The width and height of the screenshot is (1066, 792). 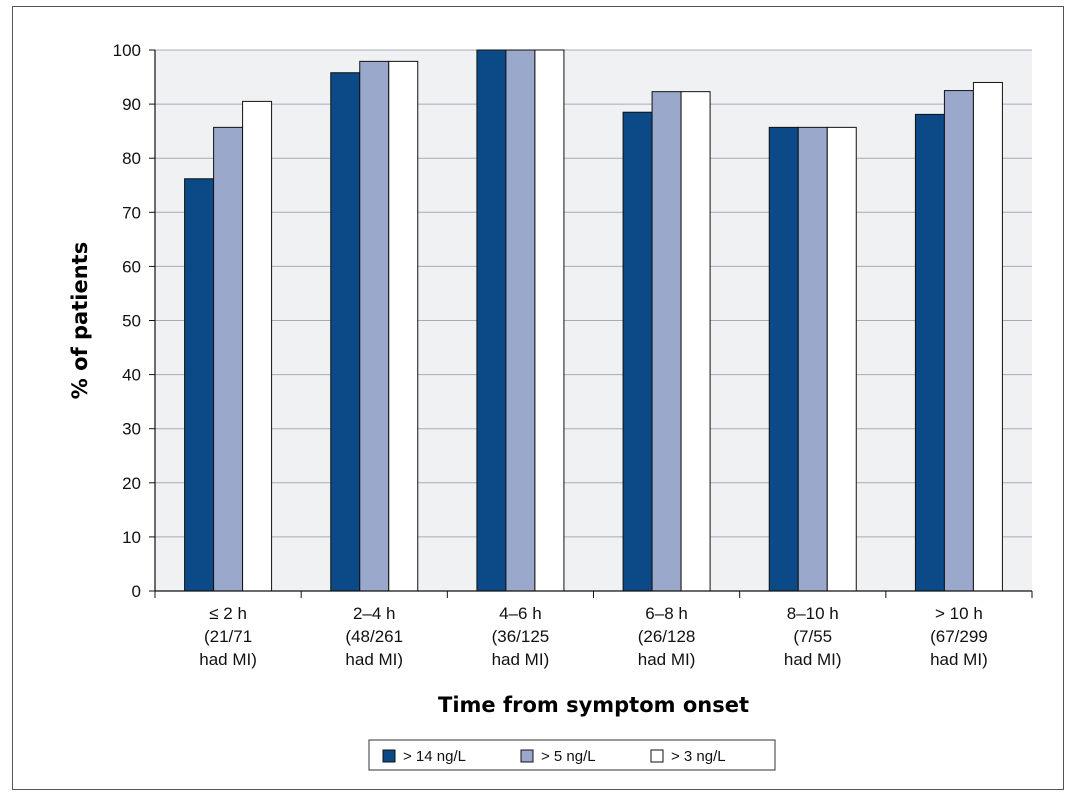 What do you see at coordinates (80, 320) in the screenshot?
I see `y-axis-label: % of patients` at bounding box center [80, 320].